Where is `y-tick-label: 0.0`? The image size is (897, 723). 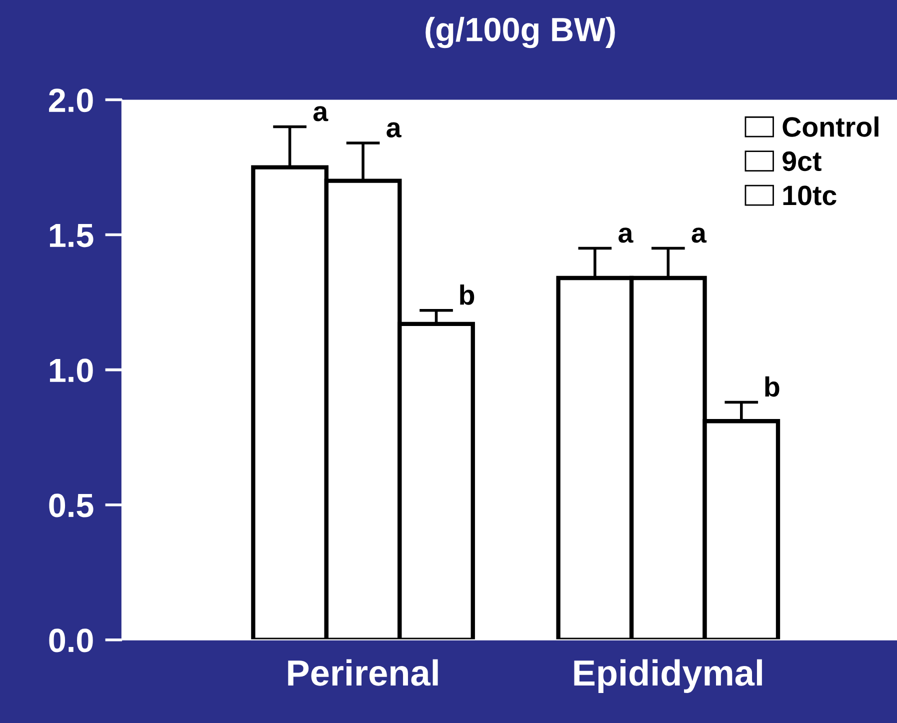 y-tick-label: 0.0 is located at coordinates (71, 640).